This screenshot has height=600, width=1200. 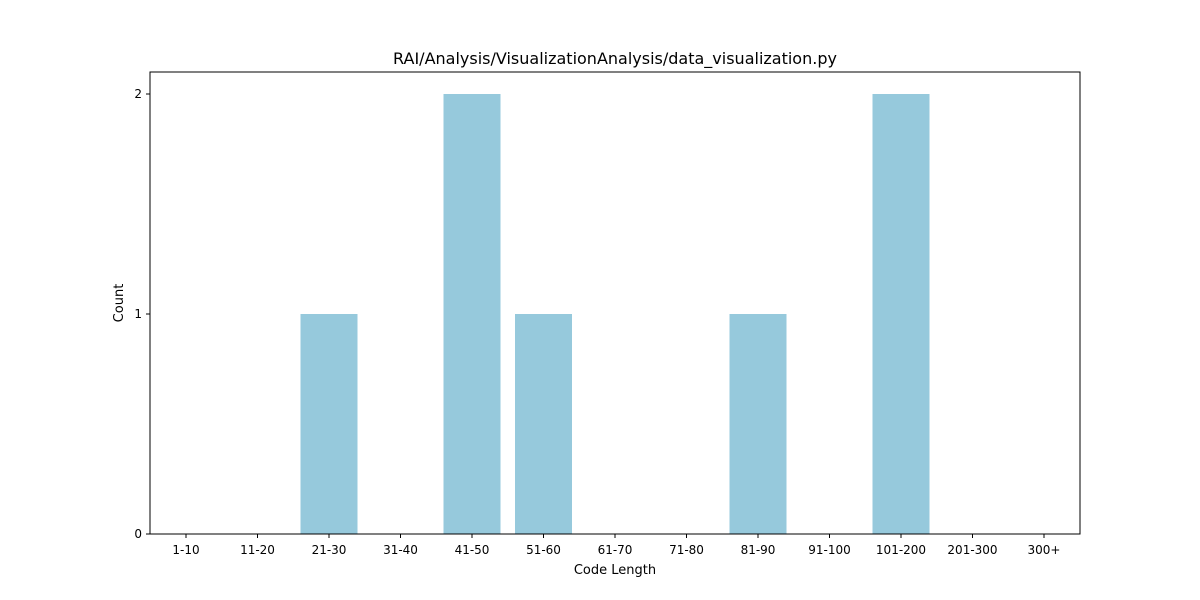 What do you see at coordinates (615, 570) in the screenshot?
I see `x-axis-label: Code Length` at bounding box center [615, 570].